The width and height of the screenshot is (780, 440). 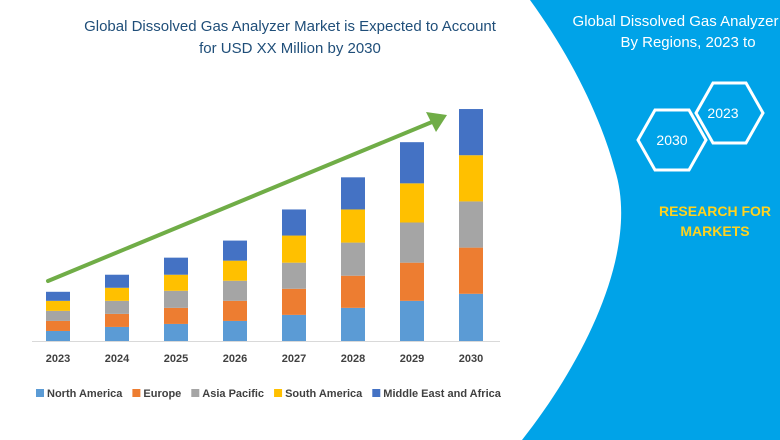 What do you see at coordinates (58, 315) in the screenshot?
I see `bar-2023-asia-pacific` at bounding box center [58, 315].